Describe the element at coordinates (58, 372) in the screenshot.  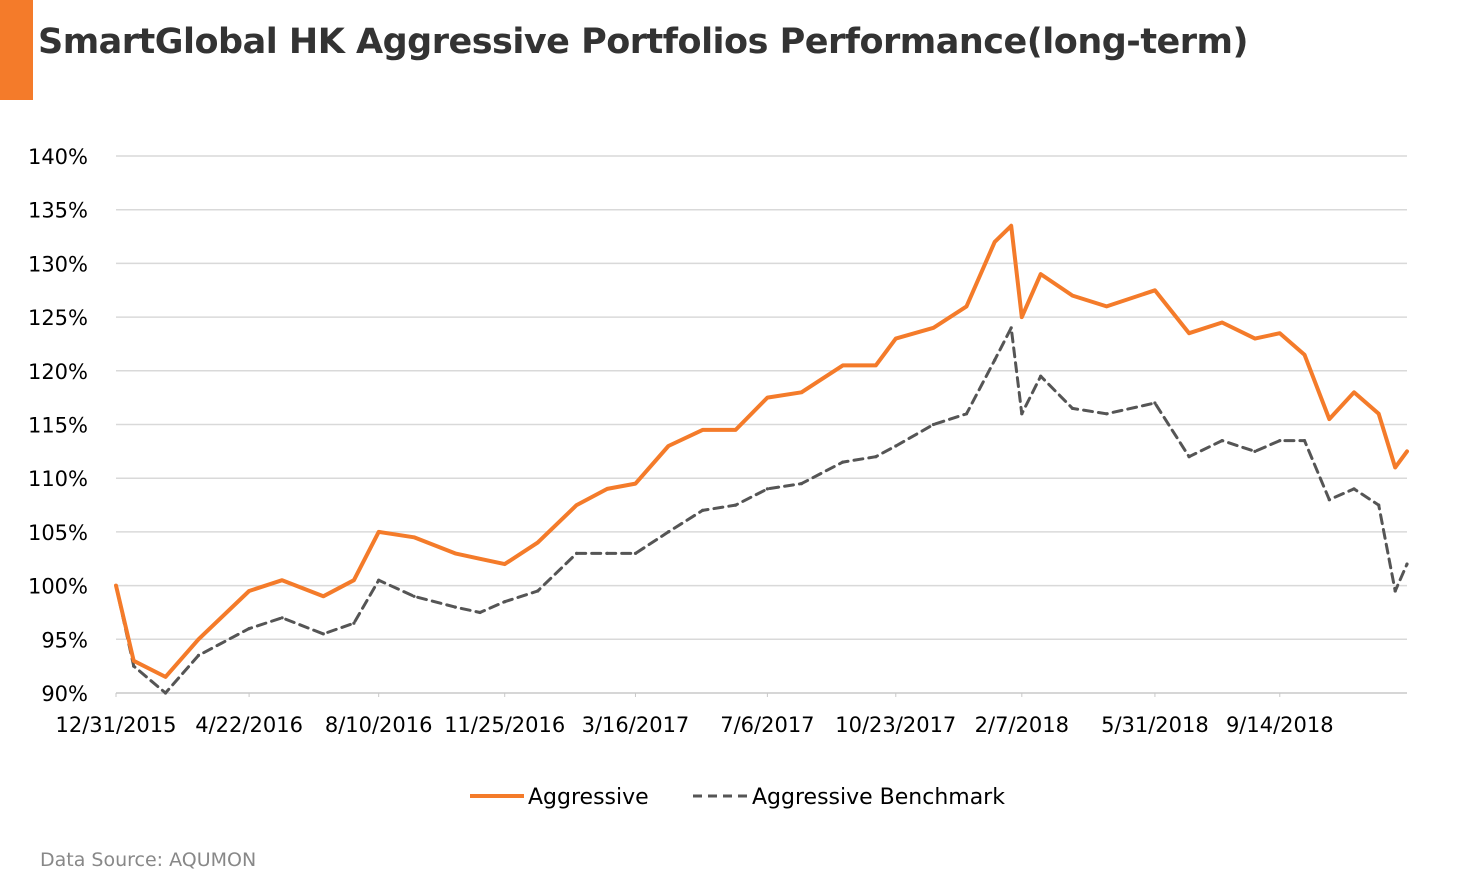
I see `y-tick-label: 120%` at that location.